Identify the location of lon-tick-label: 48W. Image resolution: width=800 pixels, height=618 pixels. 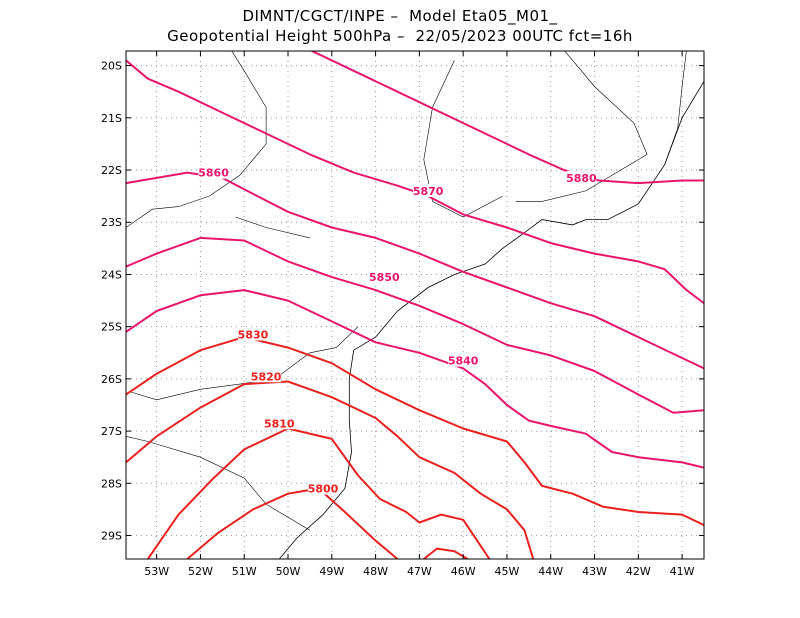
(375, 571).